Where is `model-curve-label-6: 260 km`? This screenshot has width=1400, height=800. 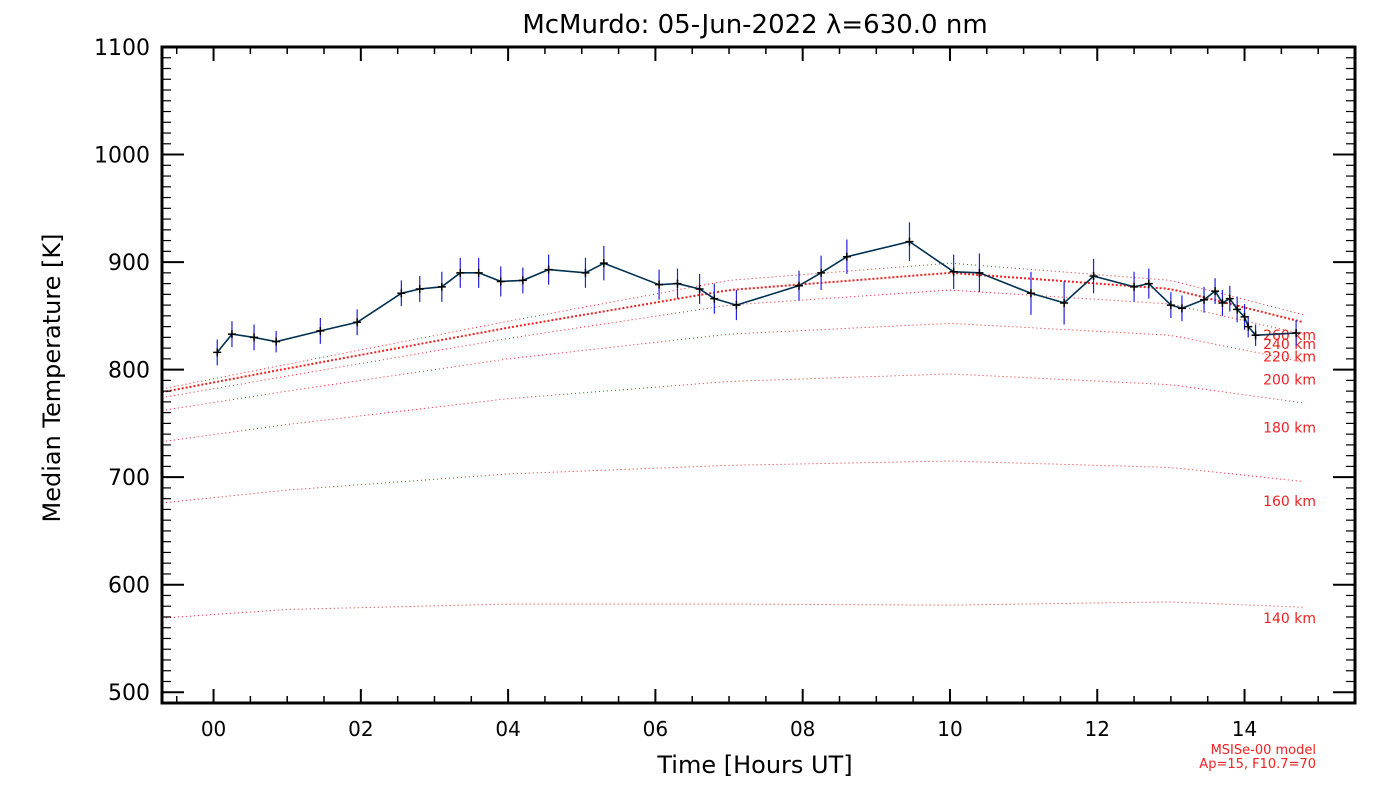
model-curve-label-6: 260 km is located at coordinates (1289, 336).